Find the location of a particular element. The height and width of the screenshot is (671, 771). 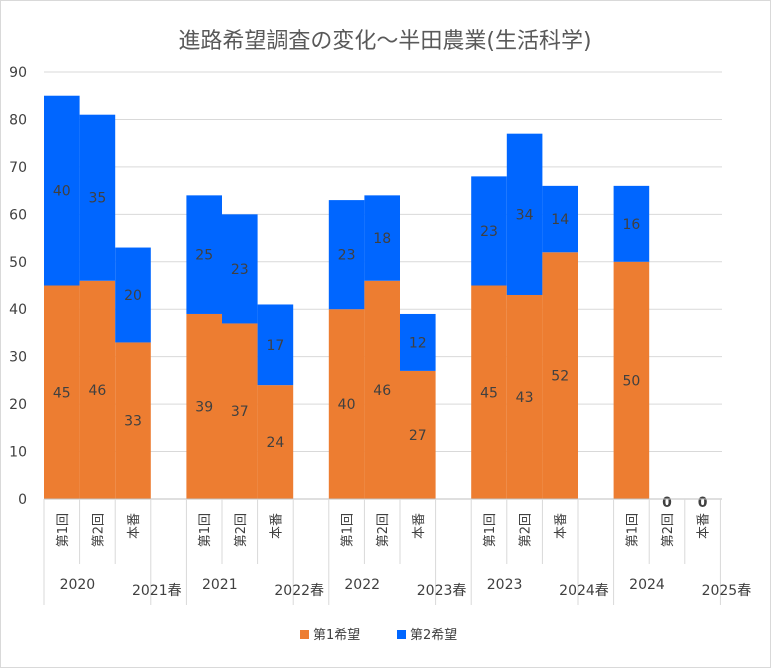

data-label: 52 is located at coordinates (560, 377).